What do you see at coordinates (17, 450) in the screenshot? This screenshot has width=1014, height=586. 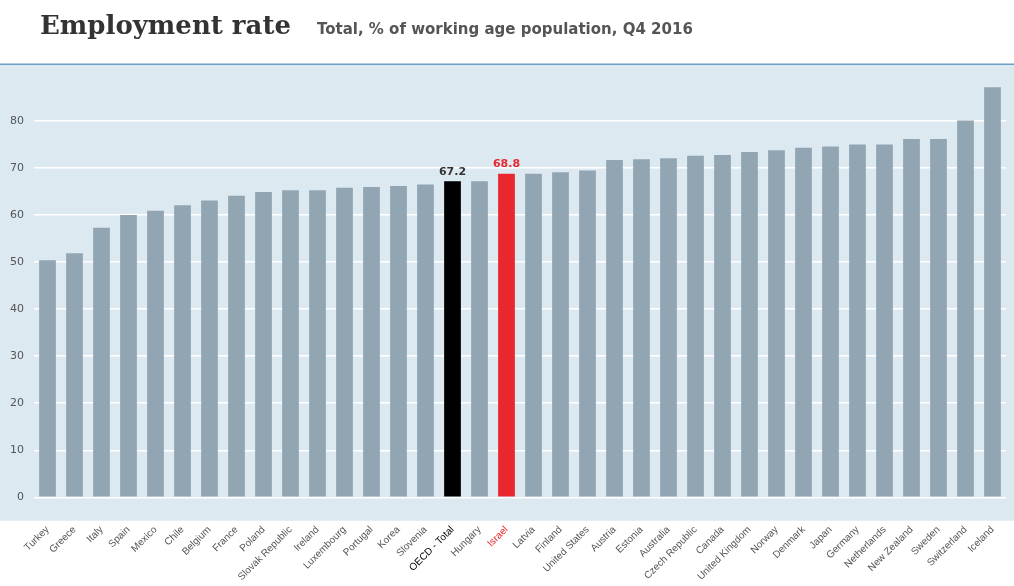 I see `y-tick-label: 10` at bounding box center [17, 450].